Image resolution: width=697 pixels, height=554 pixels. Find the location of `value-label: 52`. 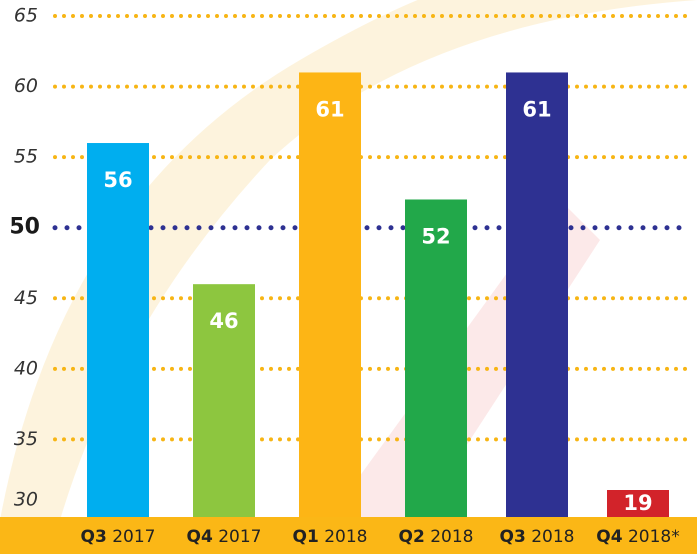

value-label: 52 is located at coordinates (435, 236).